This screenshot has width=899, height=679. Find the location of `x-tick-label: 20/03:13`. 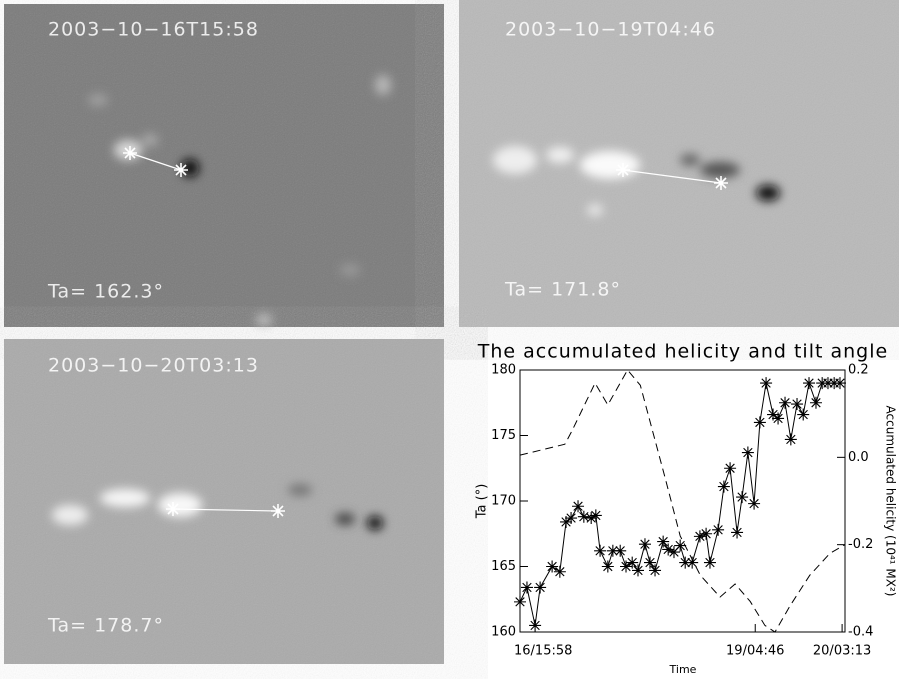

x-tick-label: 20/03:13 is located at coordinates (842, 651).